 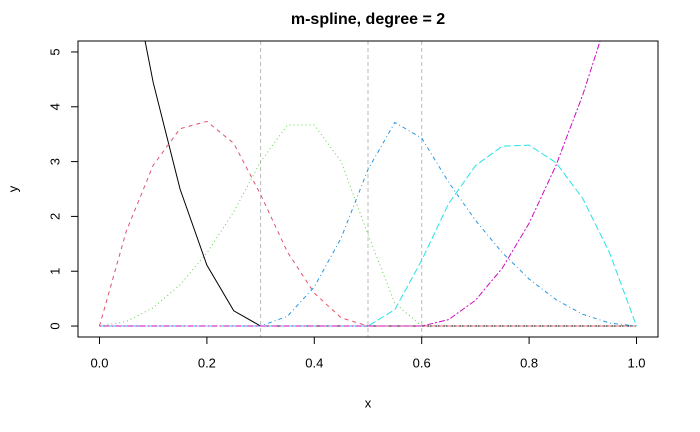 I want to click on x-tick-label: 0.6, so click(x=422, y=362).